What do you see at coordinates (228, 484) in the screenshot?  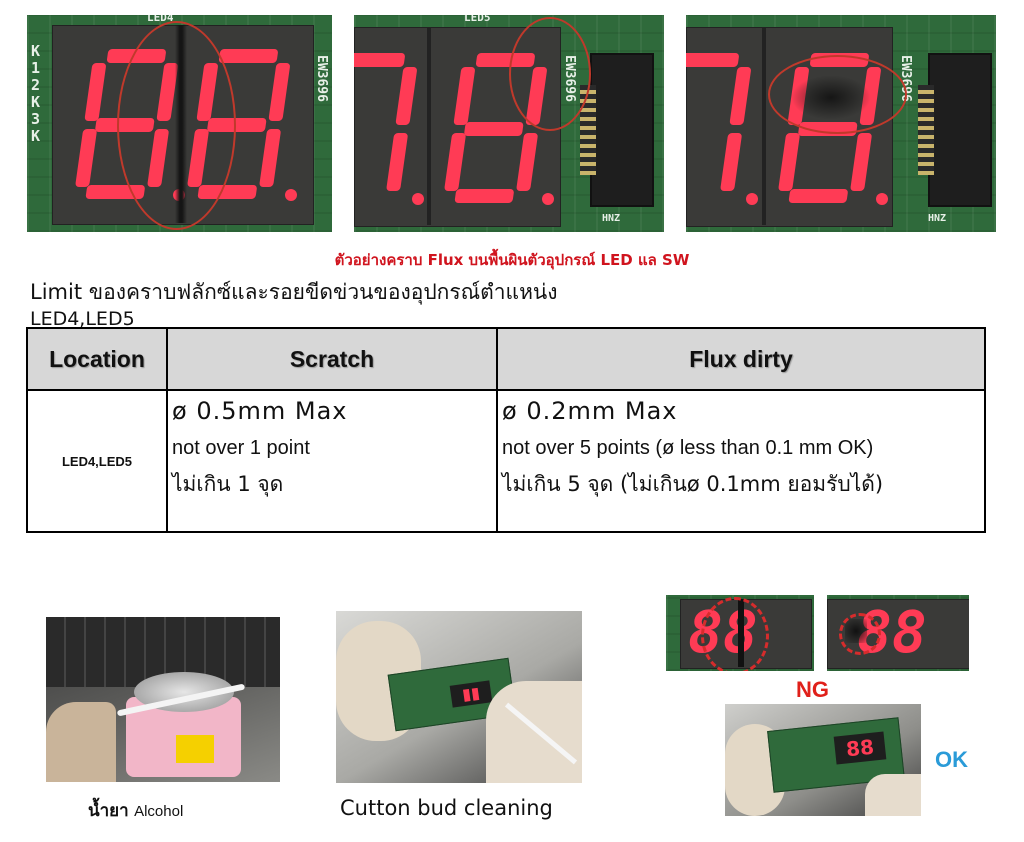 I see `scratch-count-limit-thai: ไม่เกิน 1 จุด` at bounding box center [228, 484].